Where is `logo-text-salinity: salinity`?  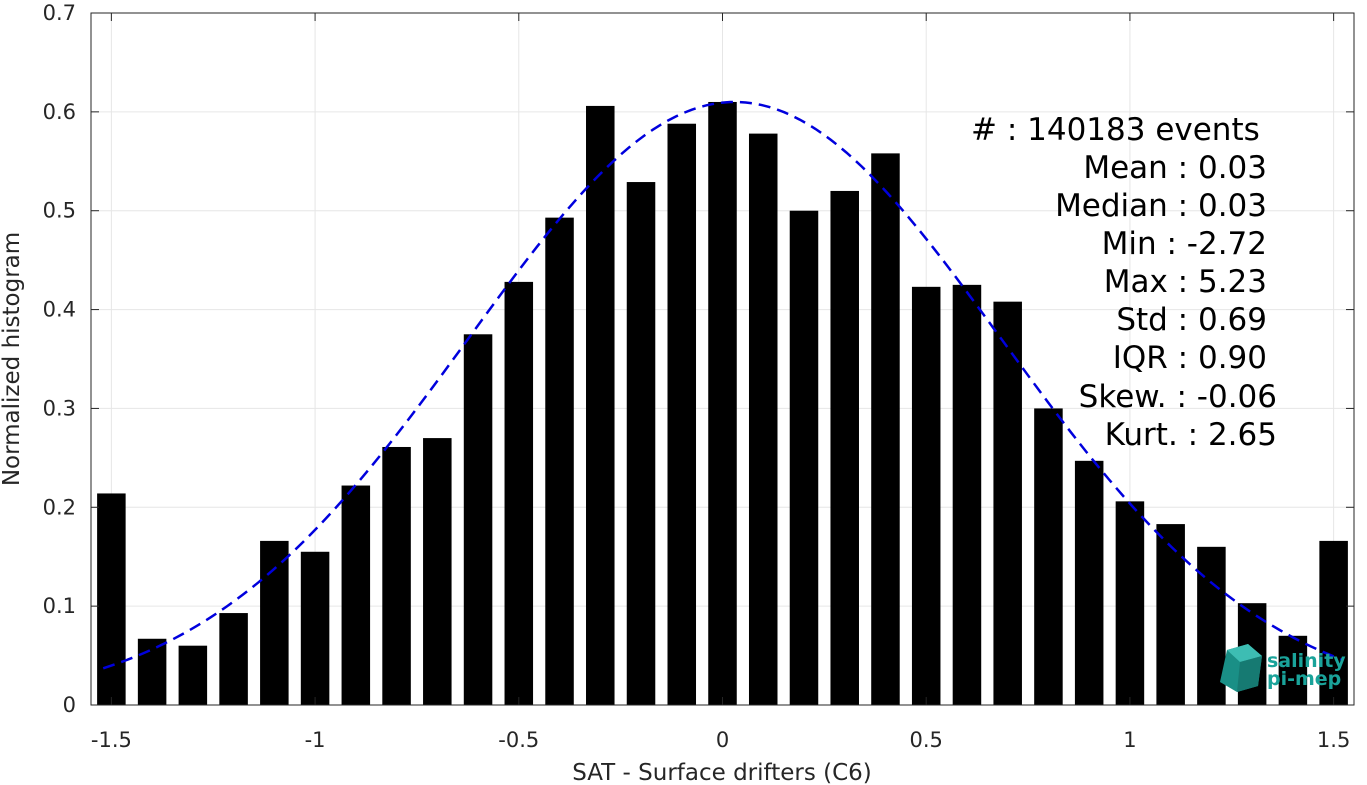
logo-text-salinity: salinity is located at coordinates (1306, 661).